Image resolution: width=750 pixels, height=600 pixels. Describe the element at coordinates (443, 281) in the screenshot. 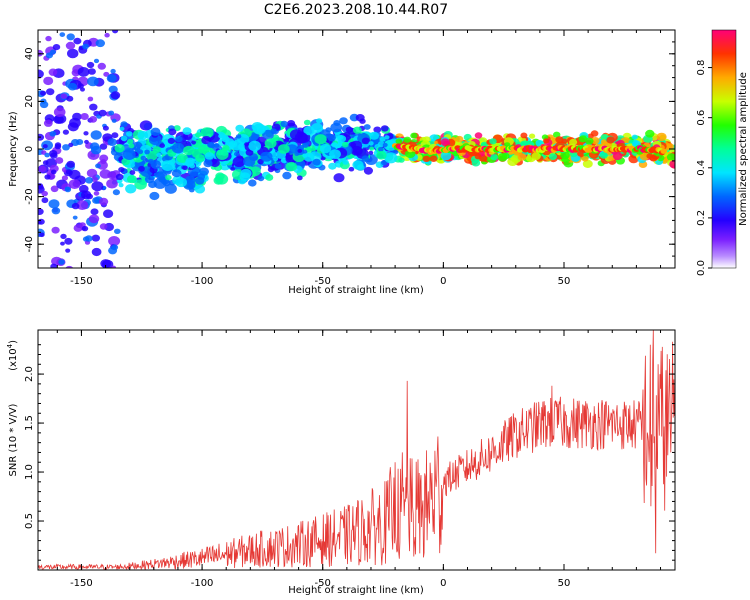

I see `x-tick-label: 0` at that location.